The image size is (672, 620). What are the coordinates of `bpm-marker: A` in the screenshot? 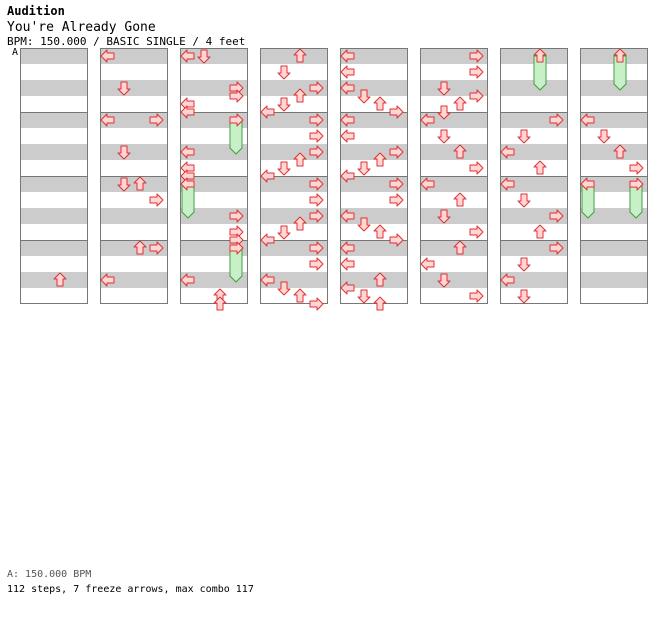 It's located at (15, 52).